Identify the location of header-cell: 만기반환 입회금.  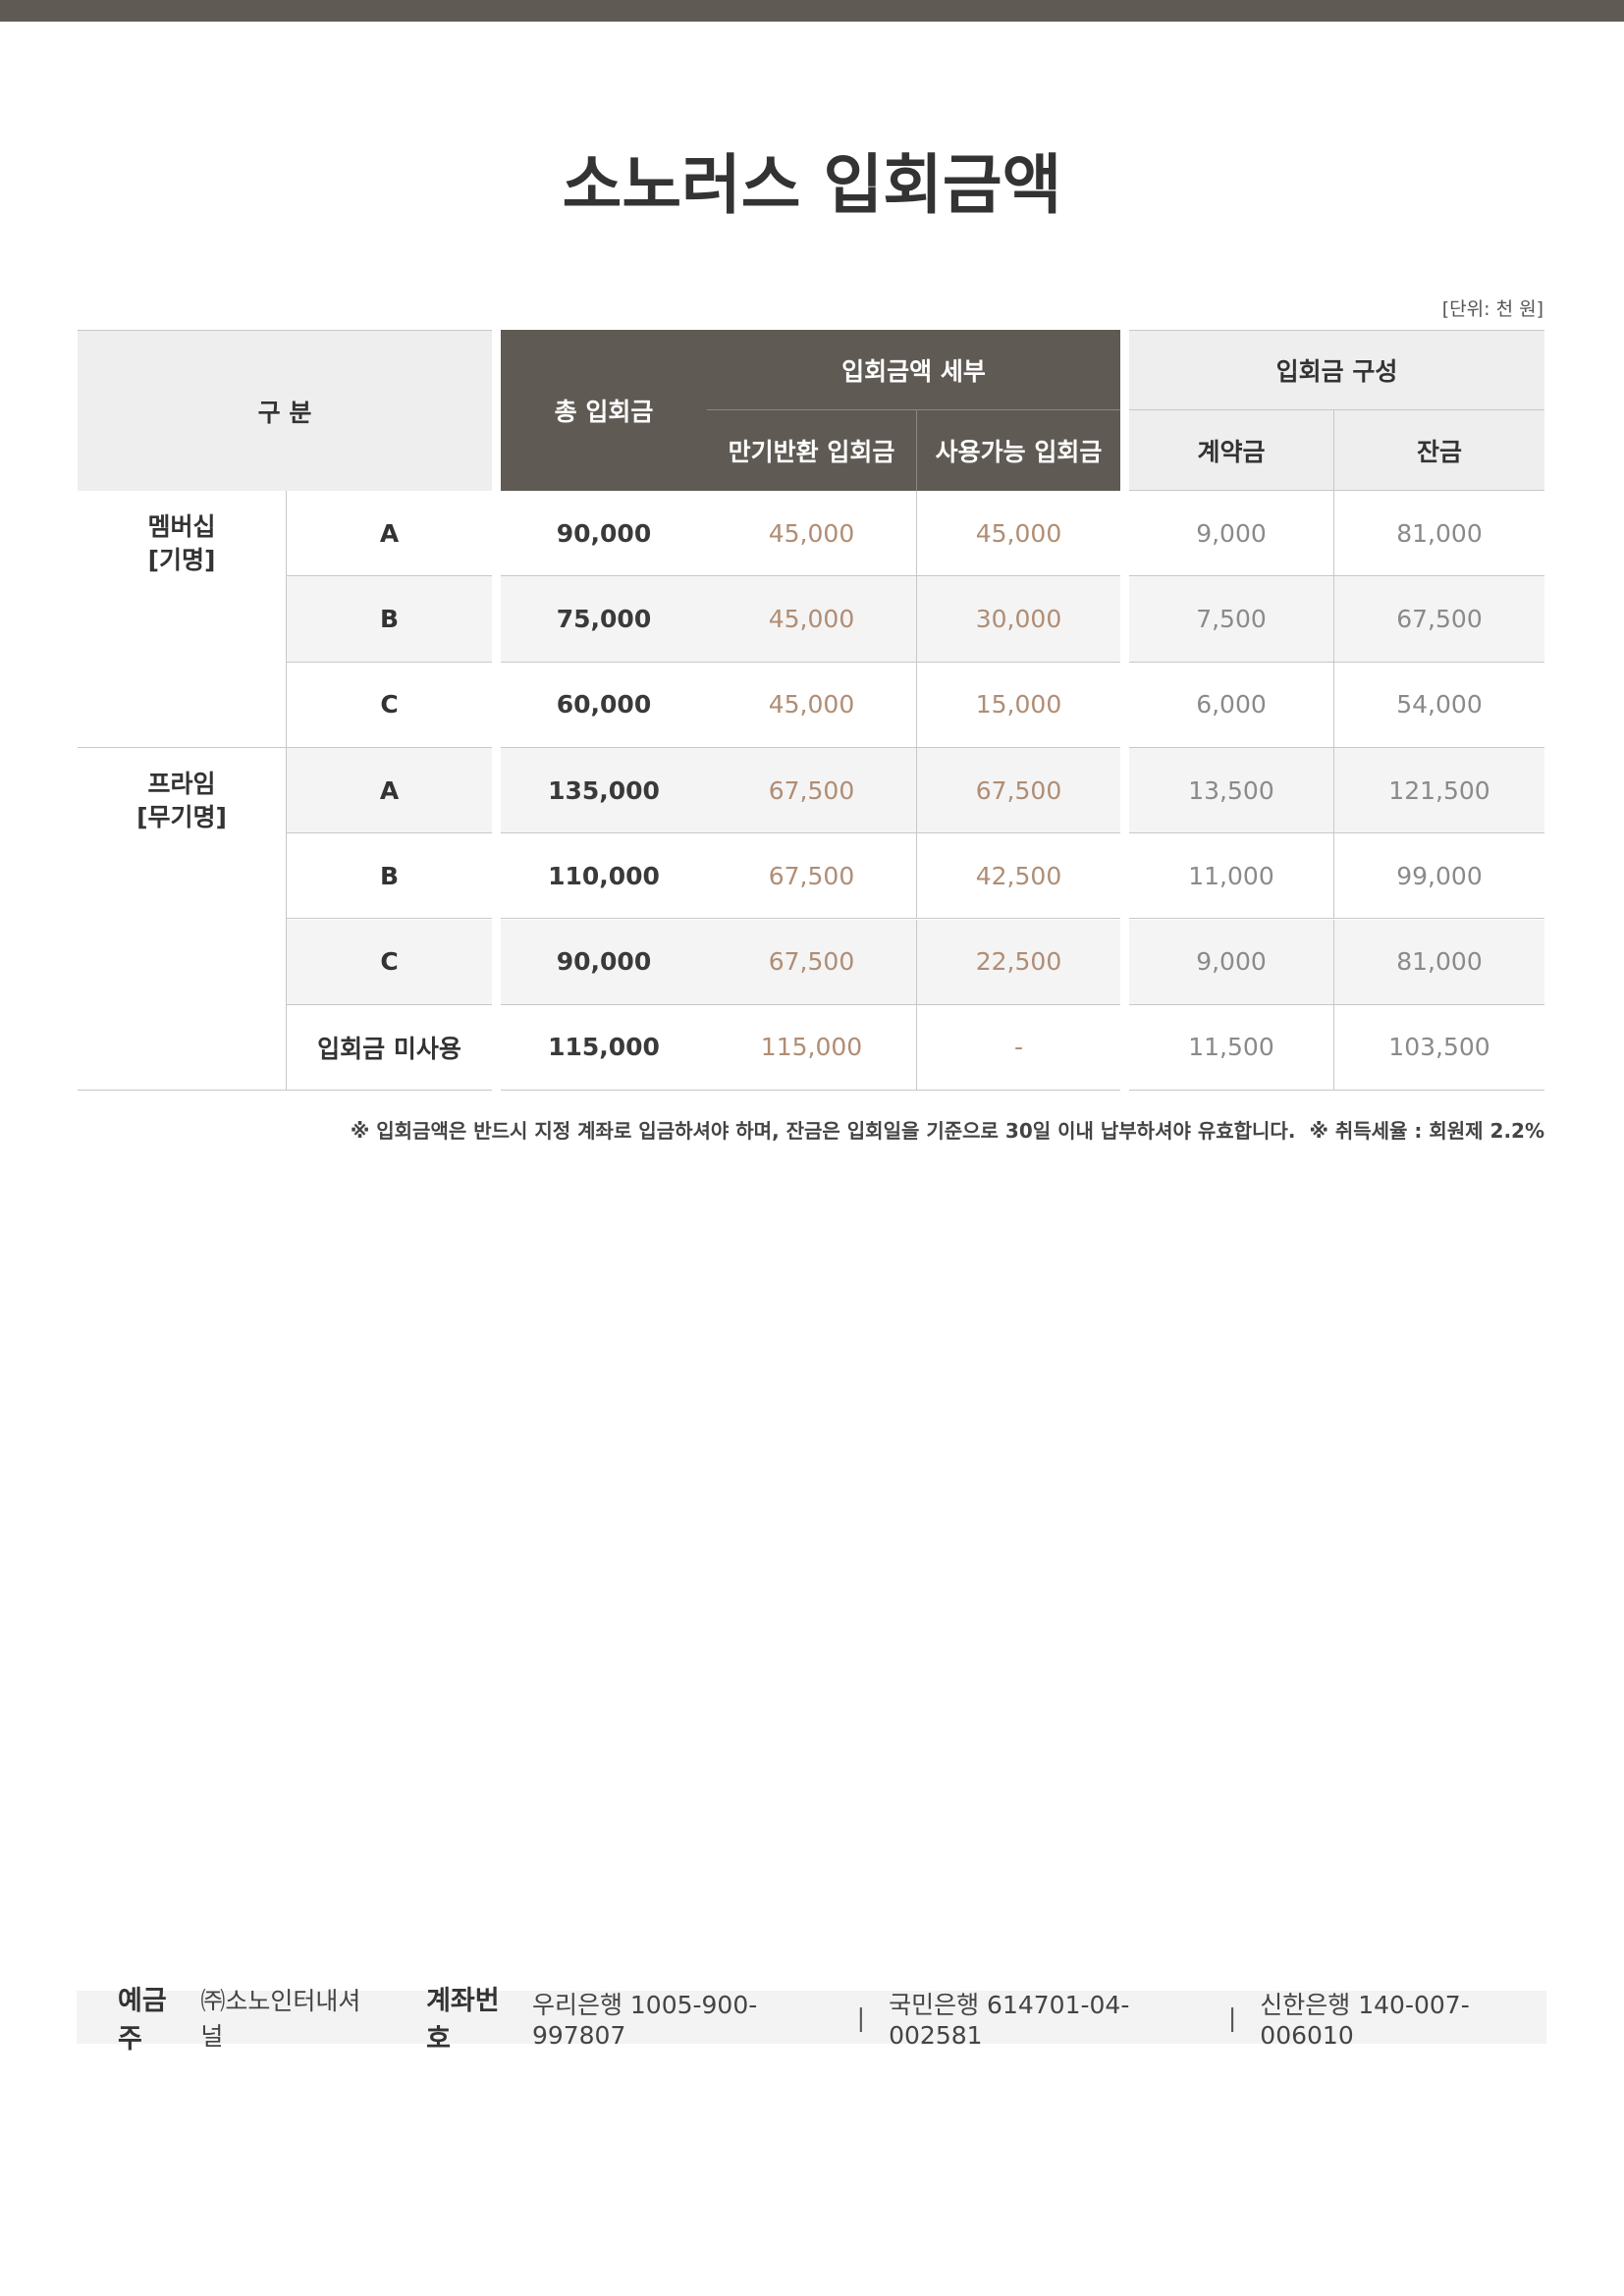
(812, 450).